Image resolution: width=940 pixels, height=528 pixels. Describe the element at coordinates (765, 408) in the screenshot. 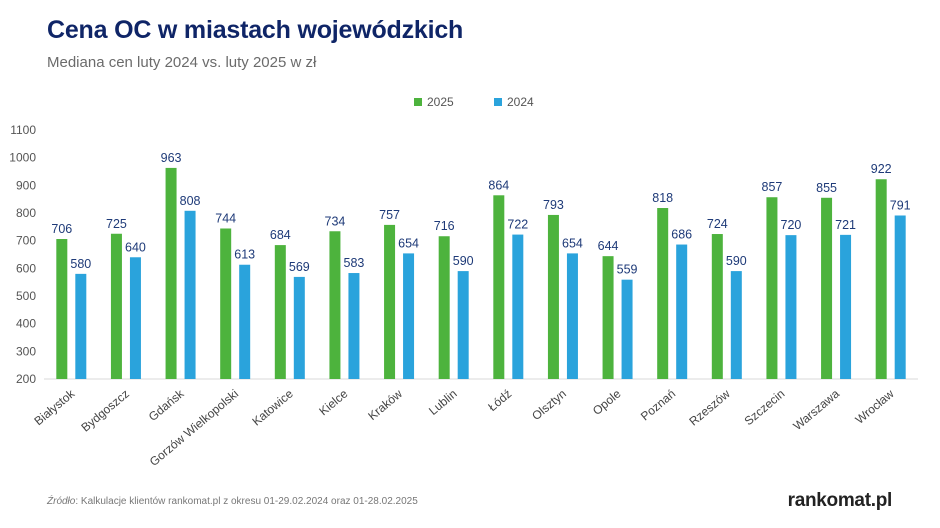

I see `category-label-14: Szczecin` at that location.